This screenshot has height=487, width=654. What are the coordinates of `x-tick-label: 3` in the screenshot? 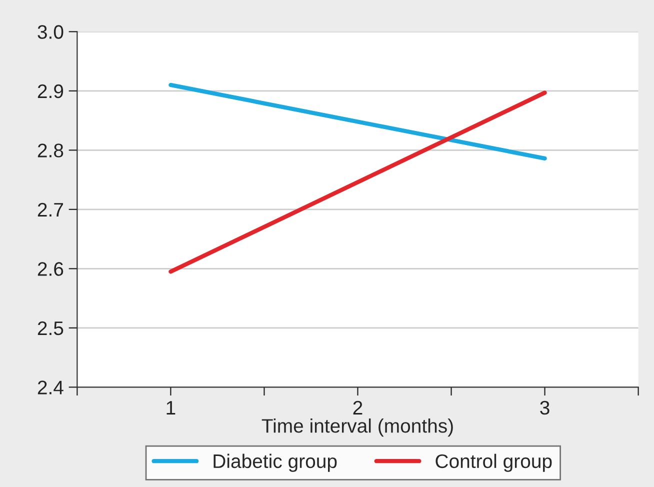 It's located at (545, 407).